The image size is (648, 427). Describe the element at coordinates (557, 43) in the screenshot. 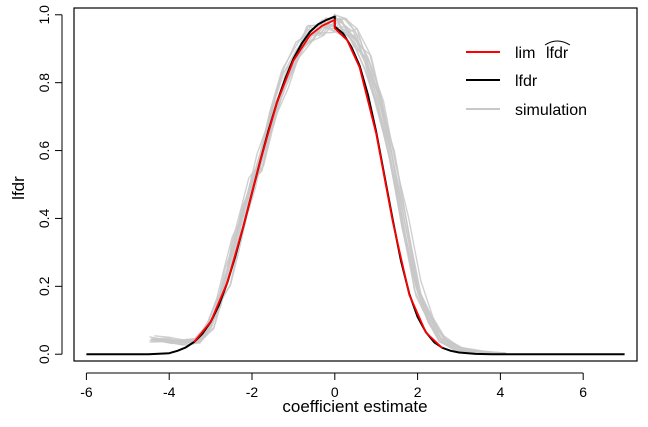

I see `hat-accent-icon` at that location.